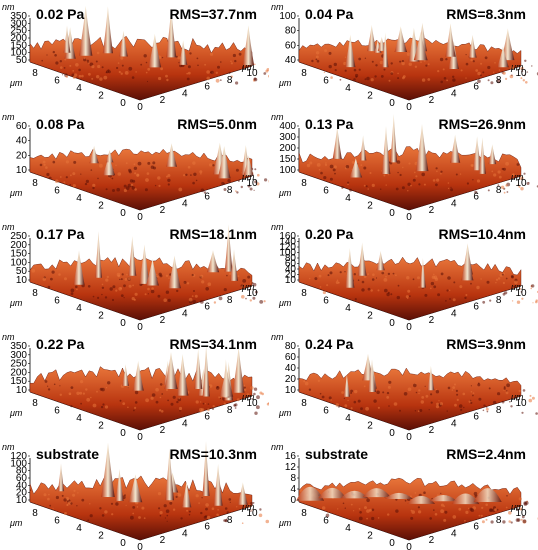 This screenshot has height=550, width=538. I want to click on rms-label: RMS=10.3nm, so click(213, 454).